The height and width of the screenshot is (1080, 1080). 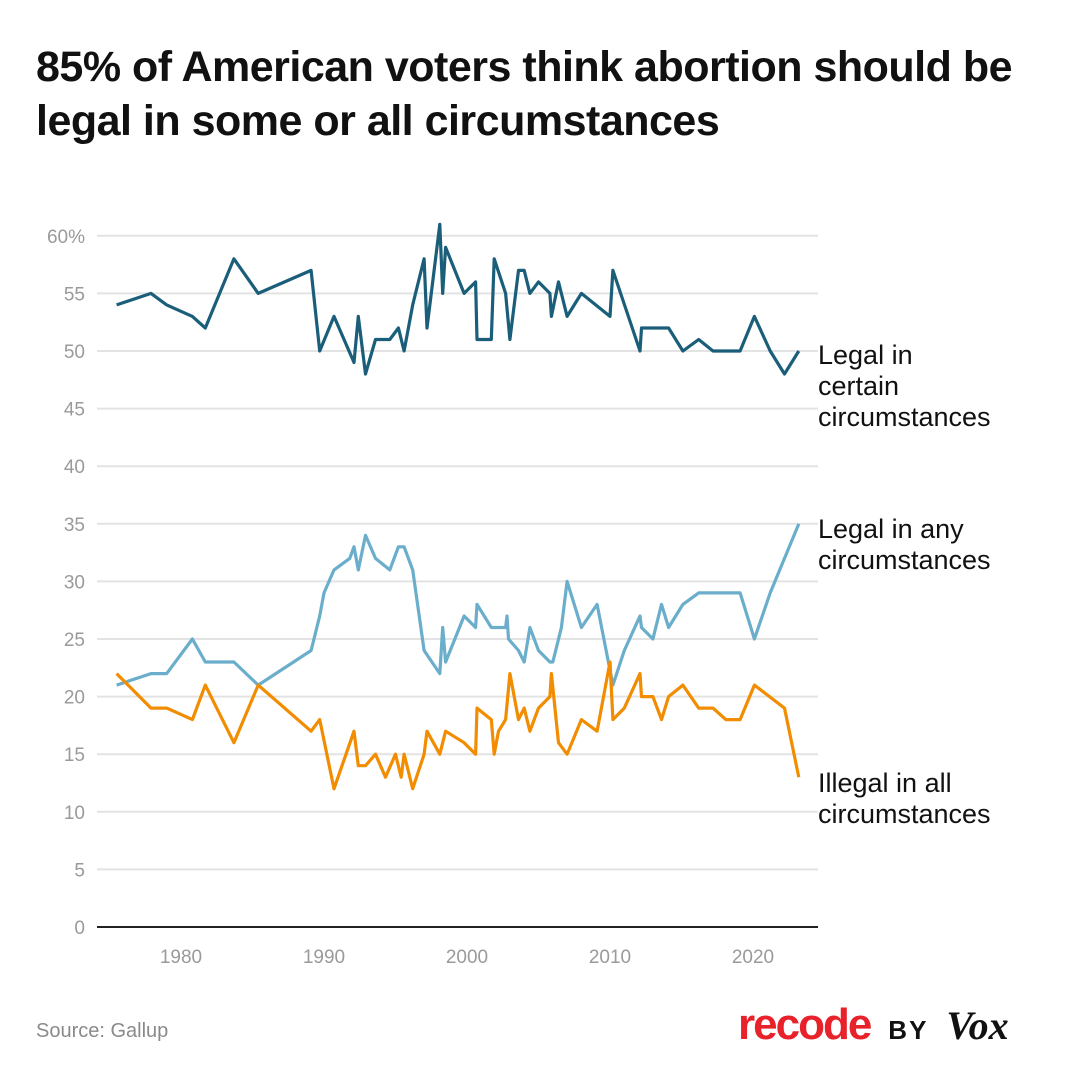 What do you see at coordinates (181, 957) in the screenshot?
I see `x-tick-label: 1980` at bounding box center [181, 957].